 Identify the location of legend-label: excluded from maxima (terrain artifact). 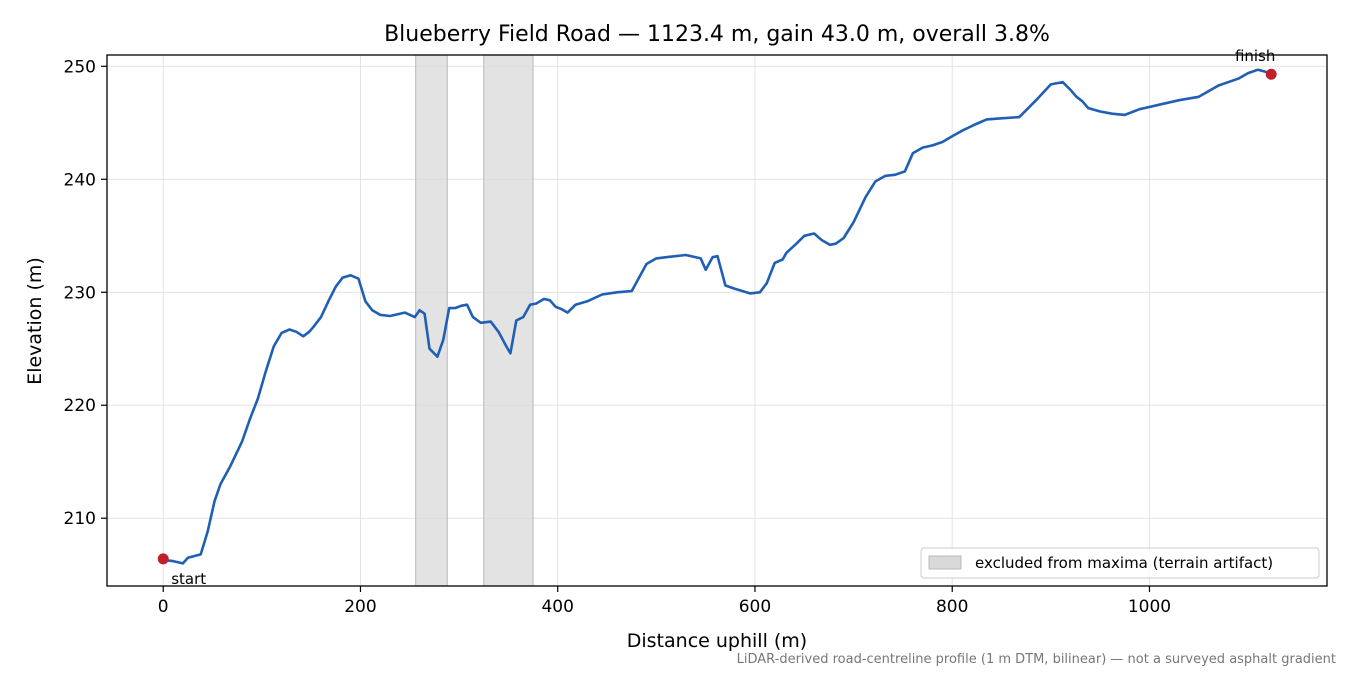
(1124, 563).